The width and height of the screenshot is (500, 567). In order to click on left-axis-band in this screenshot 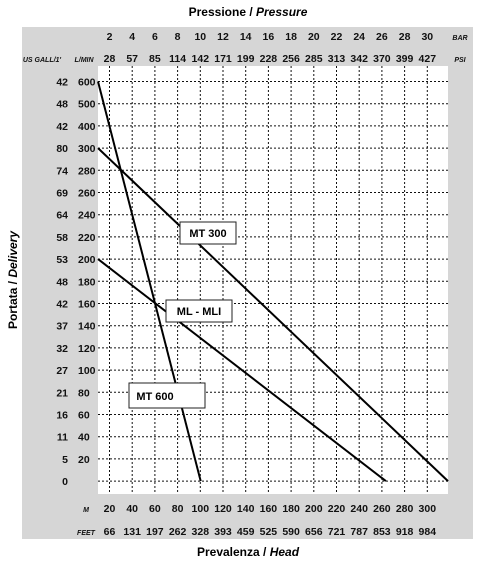, I will do `click(60, 260)`.